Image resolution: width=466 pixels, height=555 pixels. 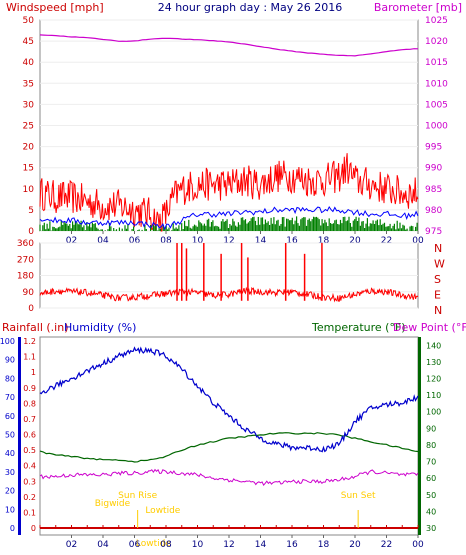 I want to click on windspeed-tick-label: 45, so click(x=28, y=42).